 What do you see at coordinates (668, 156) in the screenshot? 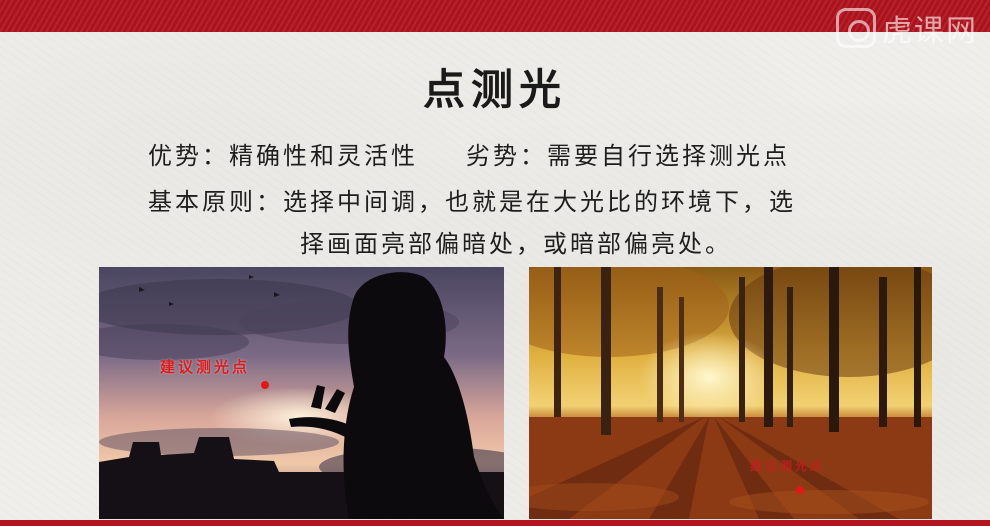
I see `disadvantage-text: 需要自行选择测光点` at bounding box center [668, 156].